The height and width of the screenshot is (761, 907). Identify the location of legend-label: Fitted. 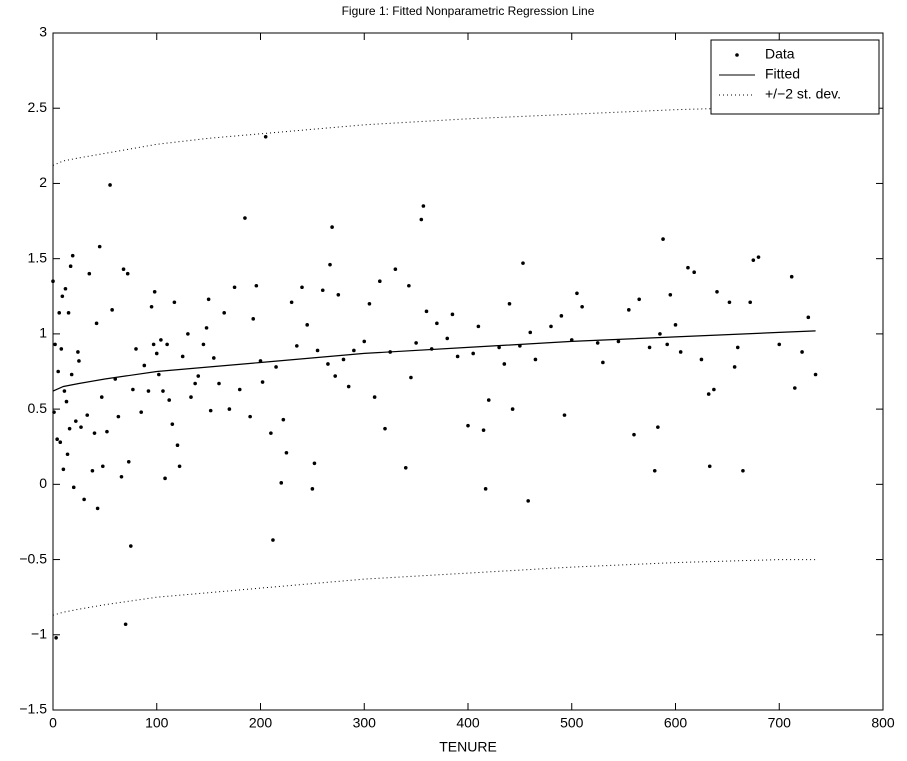
(782, 74).